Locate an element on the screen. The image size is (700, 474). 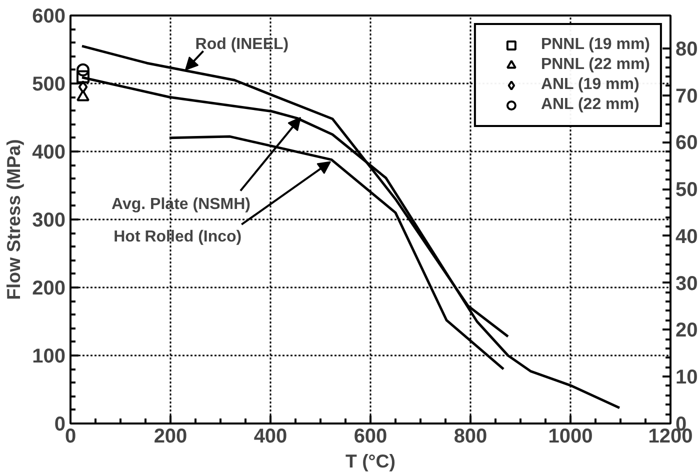
y-tick-label: 100 is located at coordinates (49, 357).